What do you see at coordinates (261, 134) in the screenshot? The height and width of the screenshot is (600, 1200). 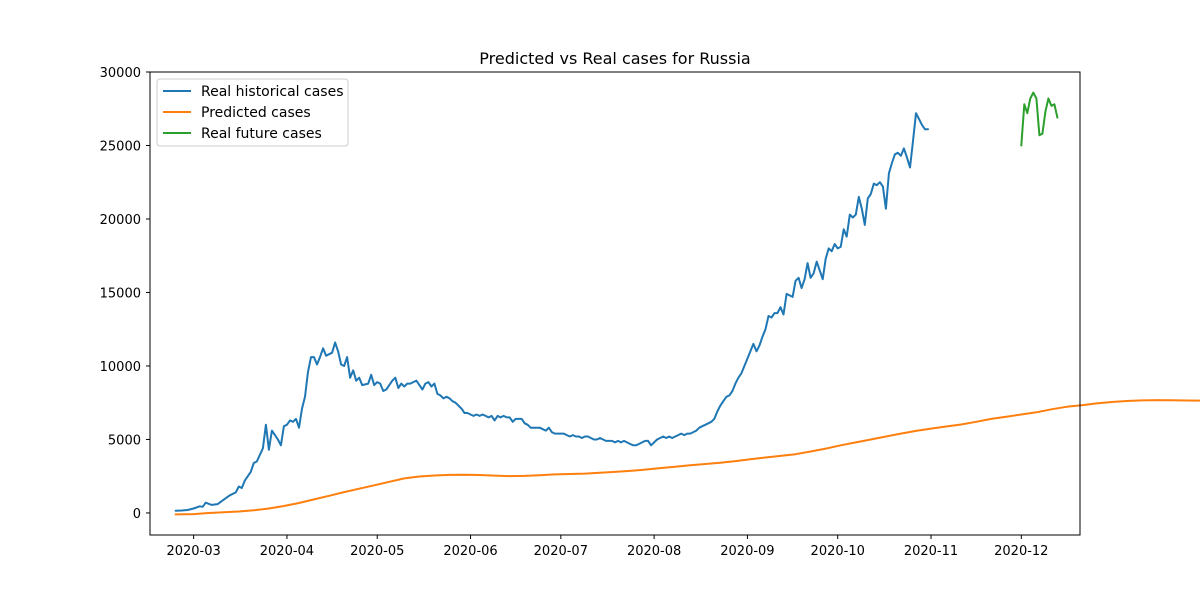 I see `legend-label: Real future cases` at bounding box center [261, 134].